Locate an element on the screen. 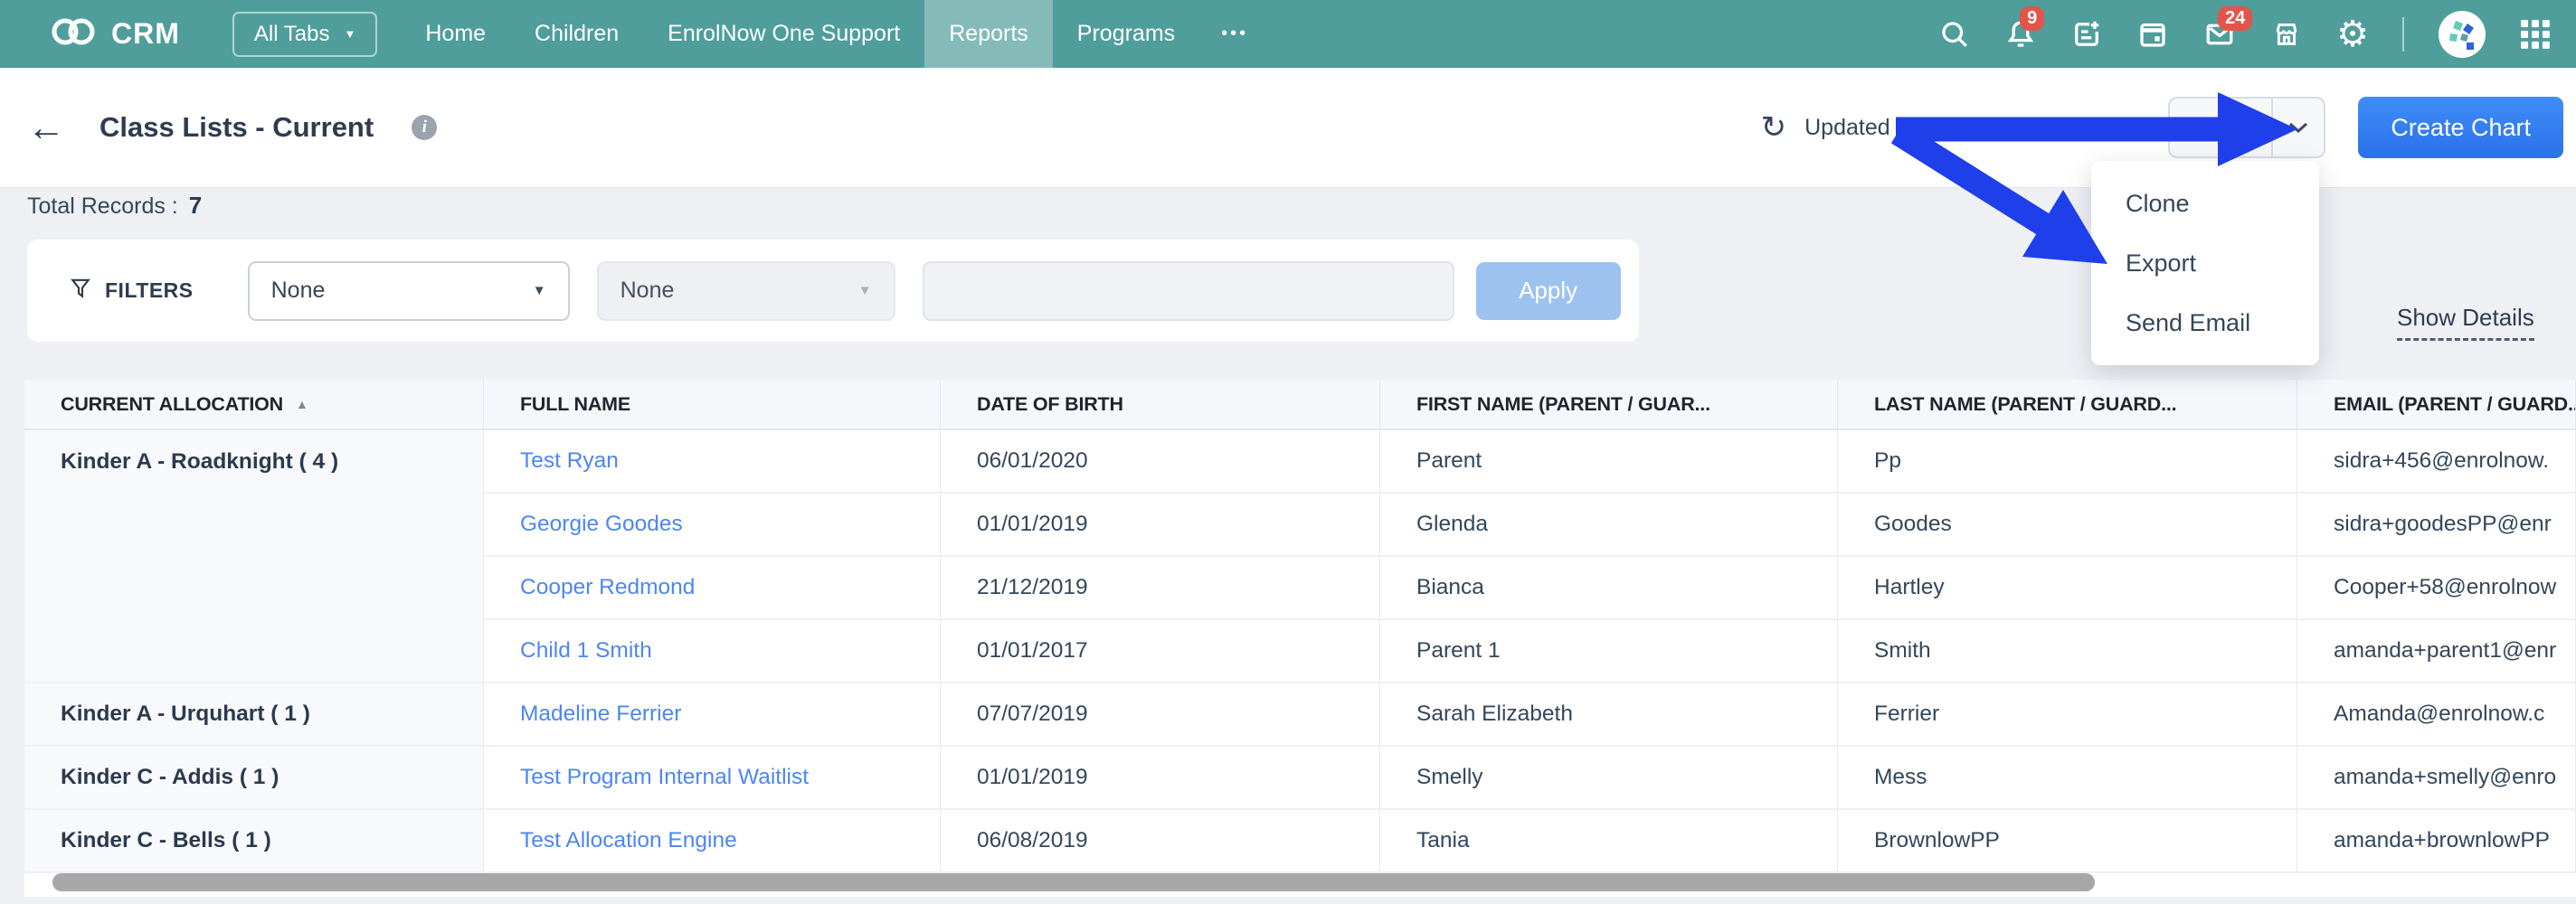 Image resolution: width=2576 pixels, height=904 pixels. apps-grid-icon is located at coordinates (2536, 34).